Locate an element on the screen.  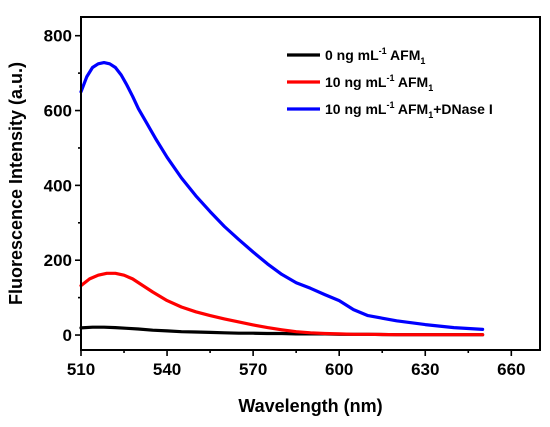
legend-label-3: 10 ng mL-1 AFM1+DNase I is located at coordinates (409, 110).